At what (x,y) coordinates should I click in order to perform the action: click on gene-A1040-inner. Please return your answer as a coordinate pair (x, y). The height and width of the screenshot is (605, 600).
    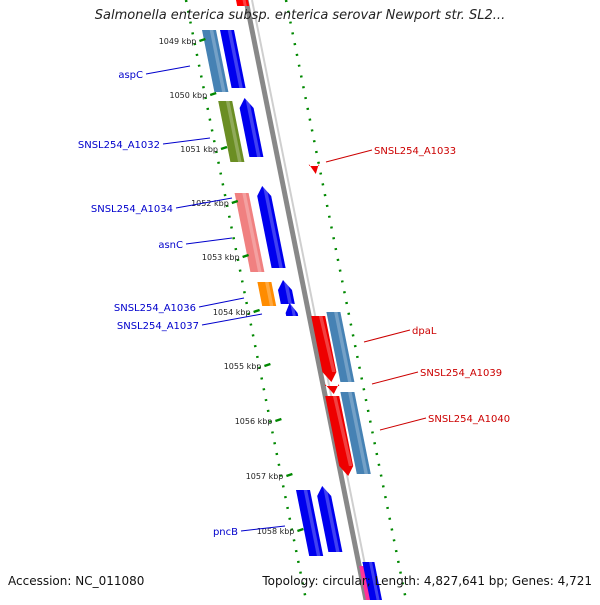
    Looking at the image, I should click on (339, 436).